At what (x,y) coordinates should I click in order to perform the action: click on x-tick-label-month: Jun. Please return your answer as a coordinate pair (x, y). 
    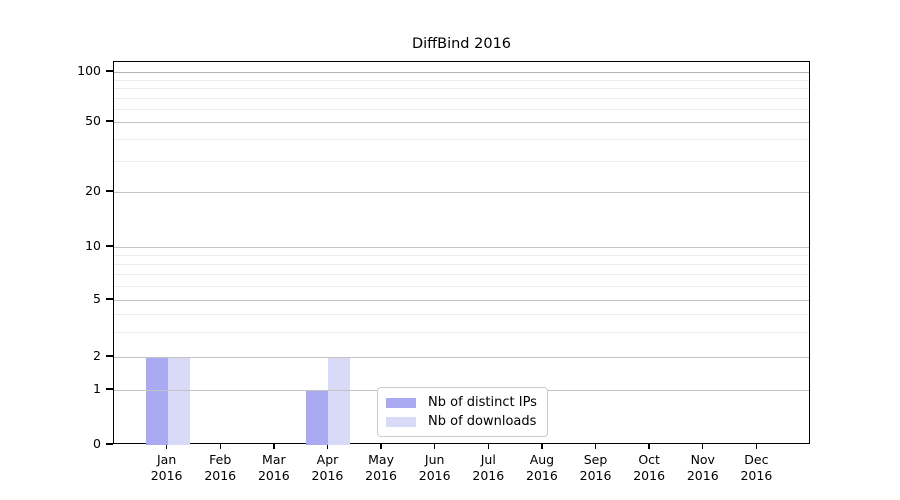
    Looking at the image, I should click on (434, 459).